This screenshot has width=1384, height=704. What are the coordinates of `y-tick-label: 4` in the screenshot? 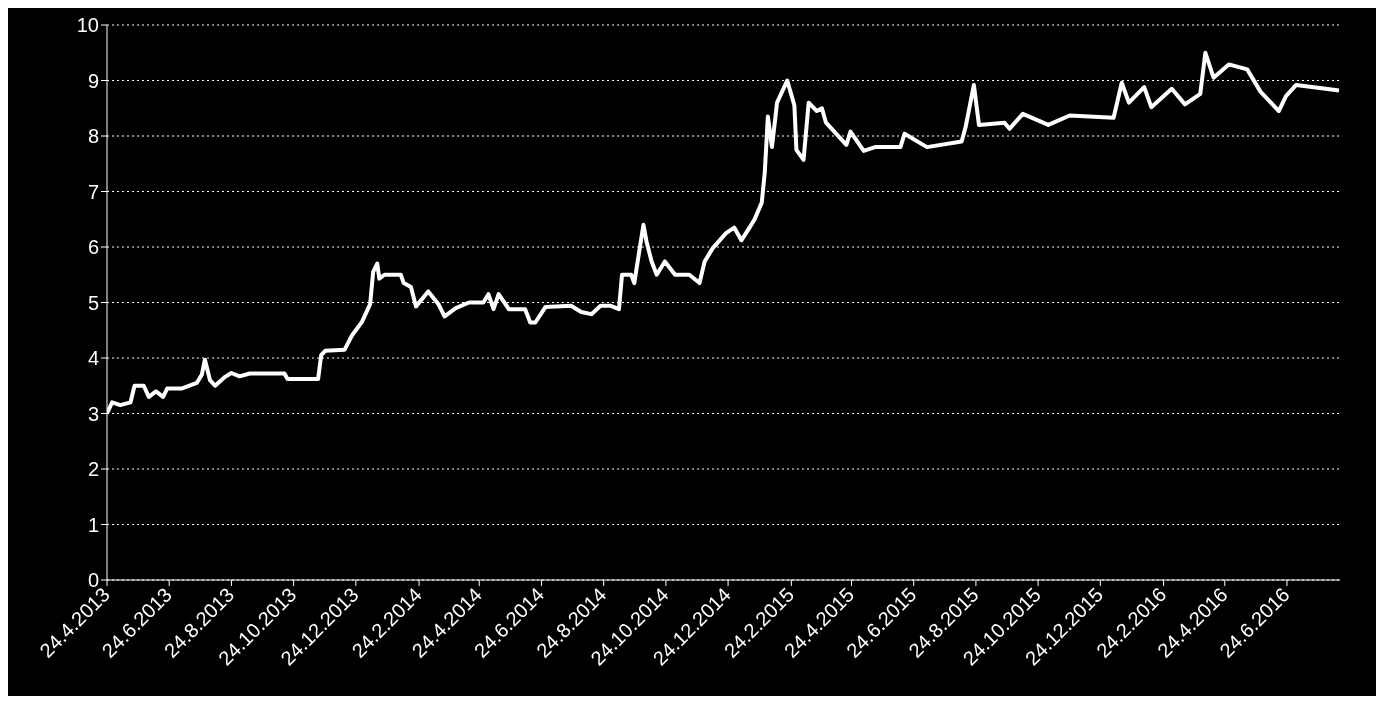 It's located at (93, 358).